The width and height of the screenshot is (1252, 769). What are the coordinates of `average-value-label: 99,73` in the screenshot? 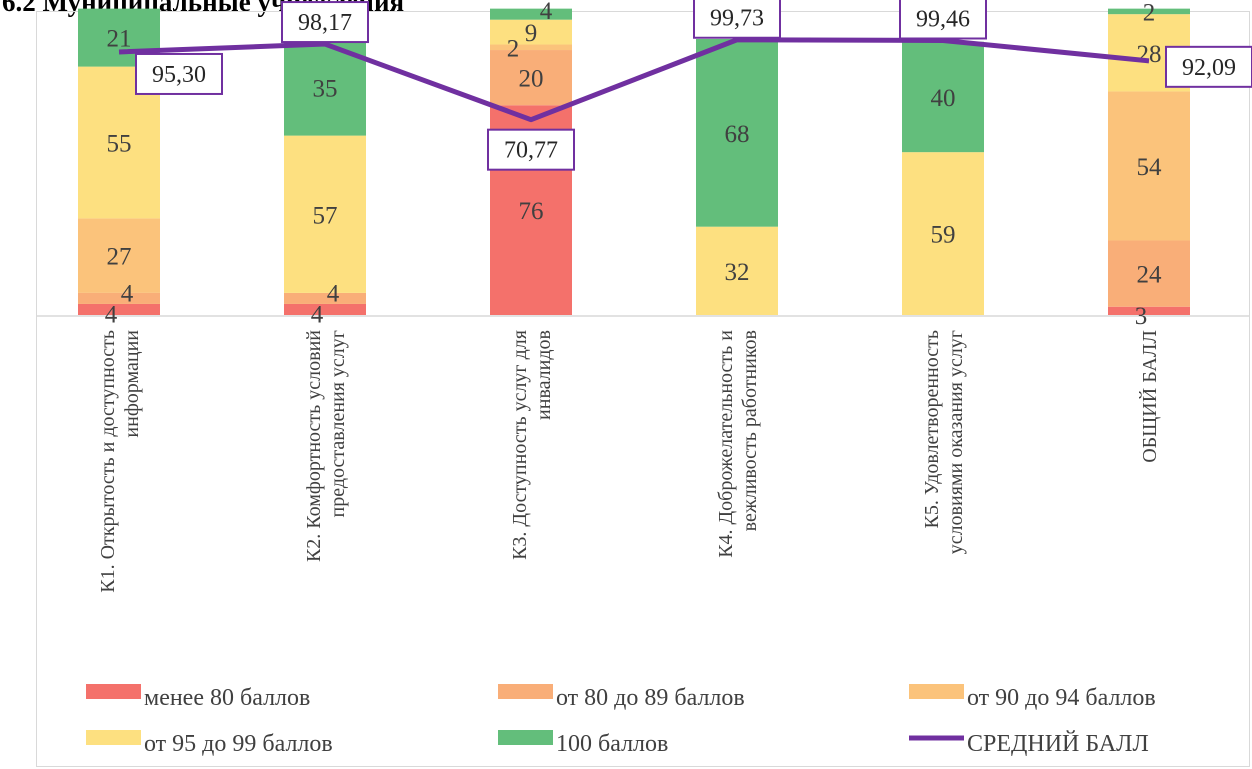 It's located at (737, 19).